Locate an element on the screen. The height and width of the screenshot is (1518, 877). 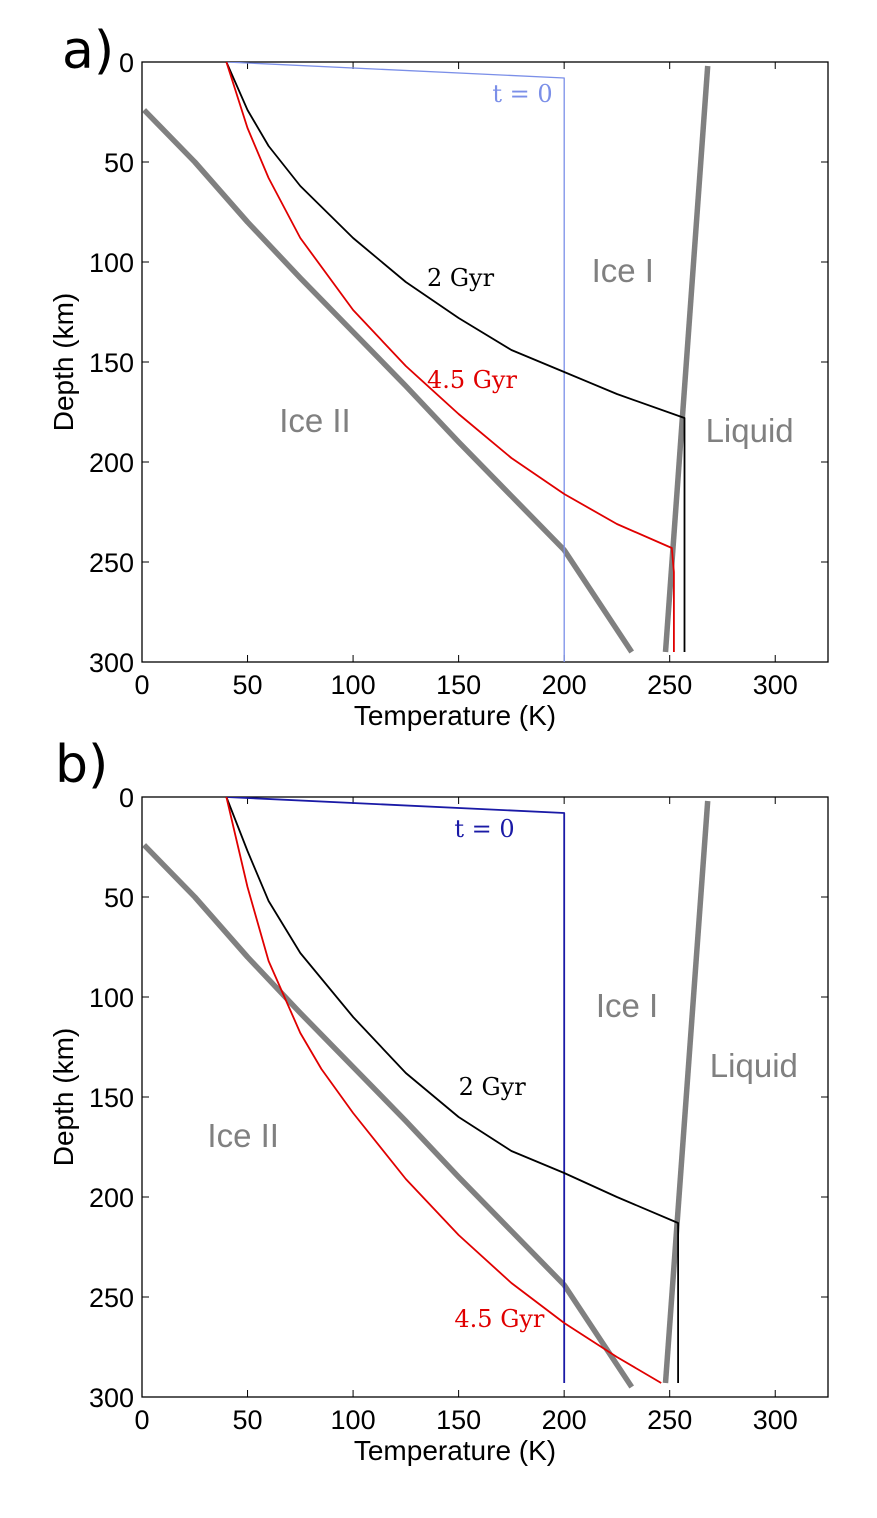
panel-label: a) is located at coordinates (88, 51).